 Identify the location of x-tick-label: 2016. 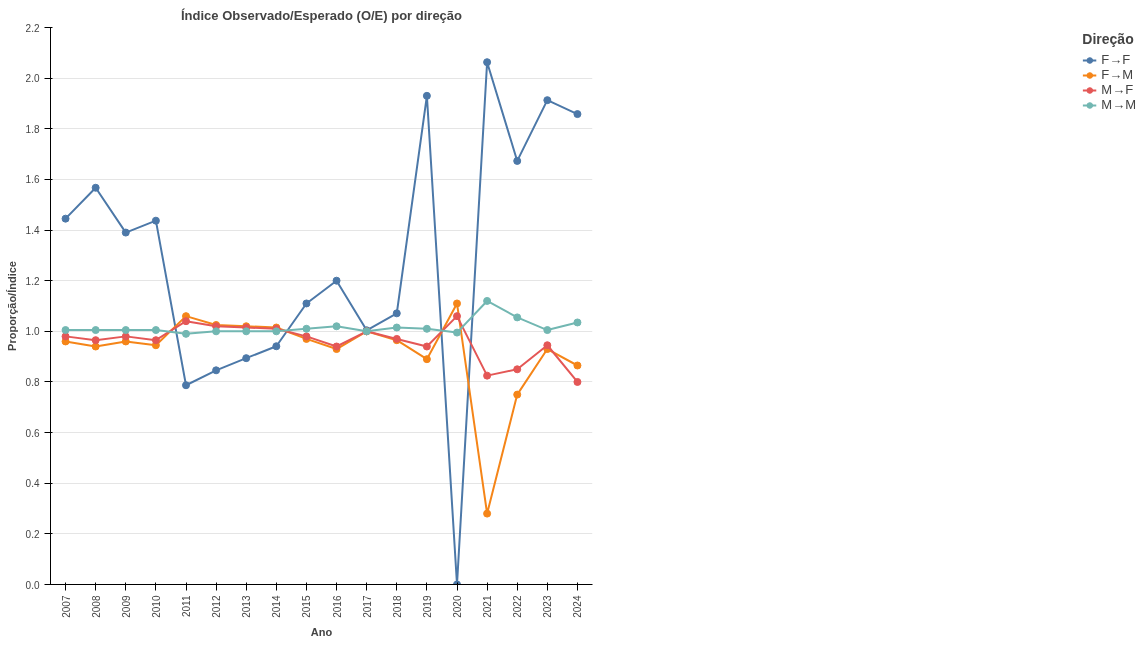
(337, 606).